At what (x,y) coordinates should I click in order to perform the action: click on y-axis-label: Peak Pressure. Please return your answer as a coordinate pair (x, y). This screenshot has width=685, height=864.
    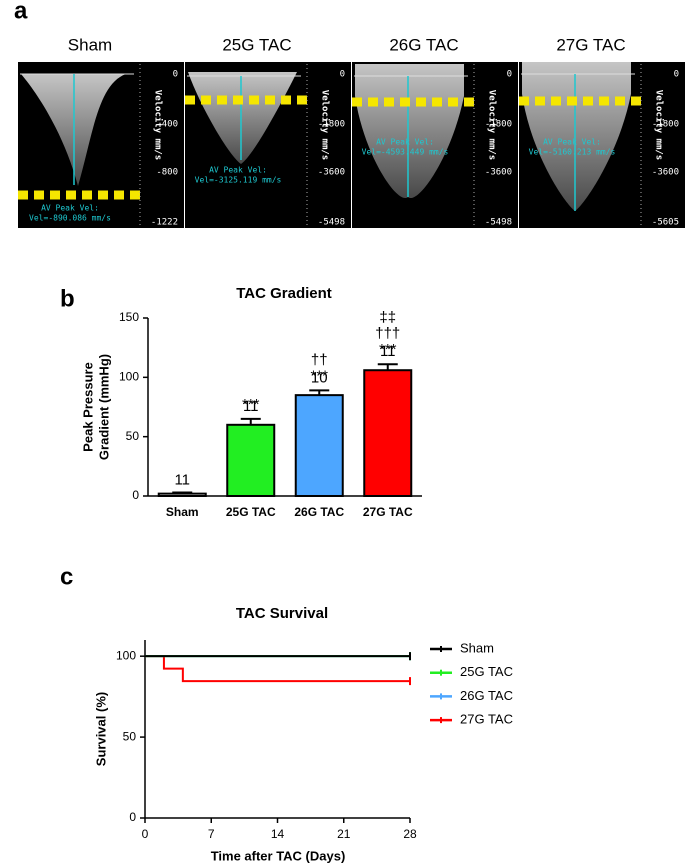
    Looking at the image, I should click on (87, 407).